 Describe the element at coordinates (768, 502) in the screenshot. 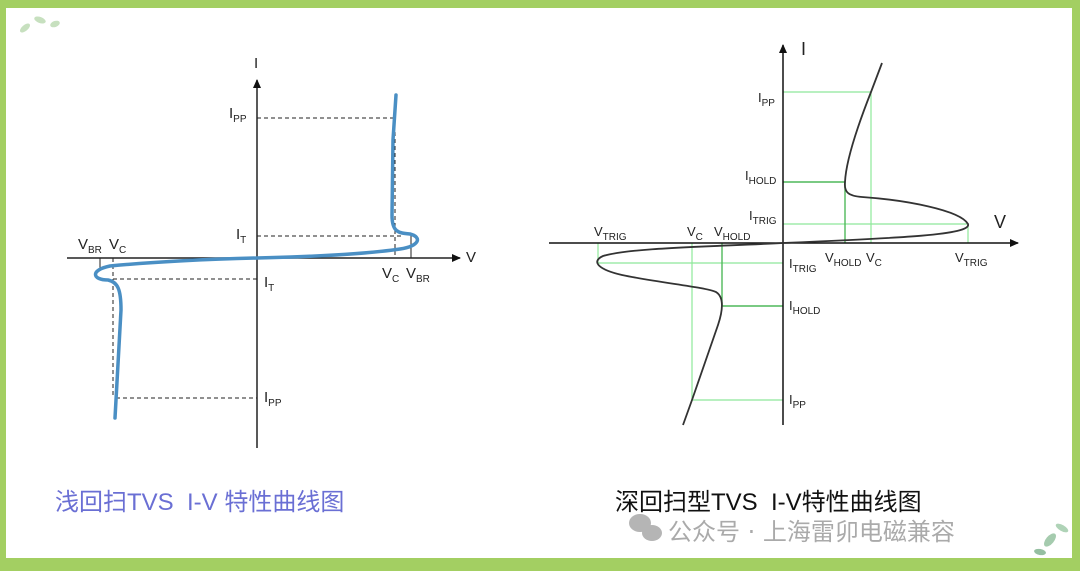

I see `deep-snapback-caption: 深回扫型TVS I-V特性曲线图` at that location.